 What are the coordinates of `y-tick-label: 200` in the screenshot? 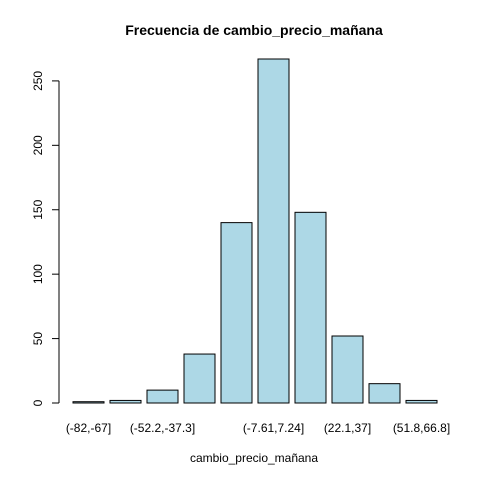 It's located at (38, 145).